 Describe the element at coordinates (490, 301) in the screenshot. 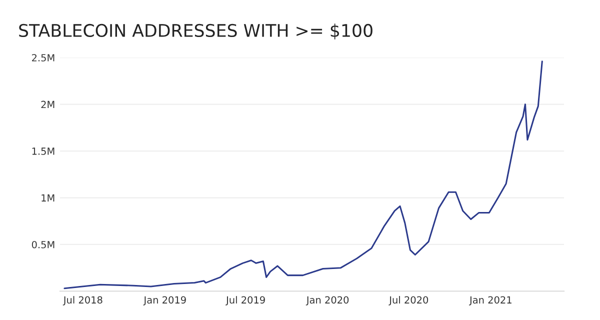

I see `x-tick-label: Jan 2021` at that location.